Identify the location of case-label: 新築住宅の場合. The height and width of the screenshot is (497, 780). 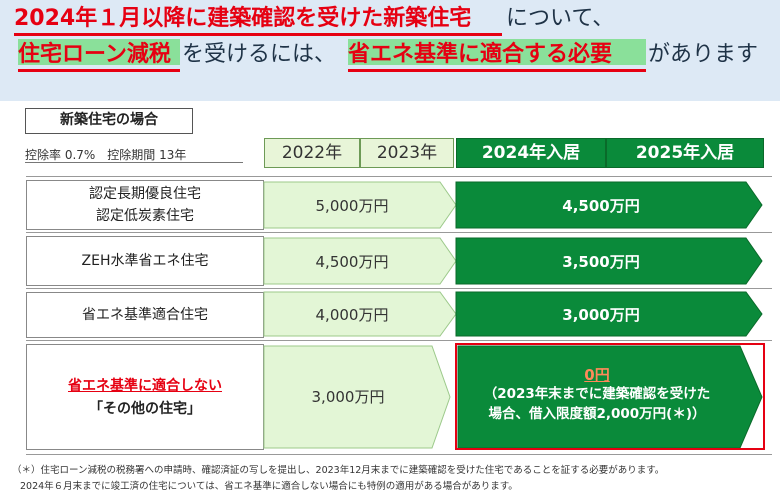
(109, 121).